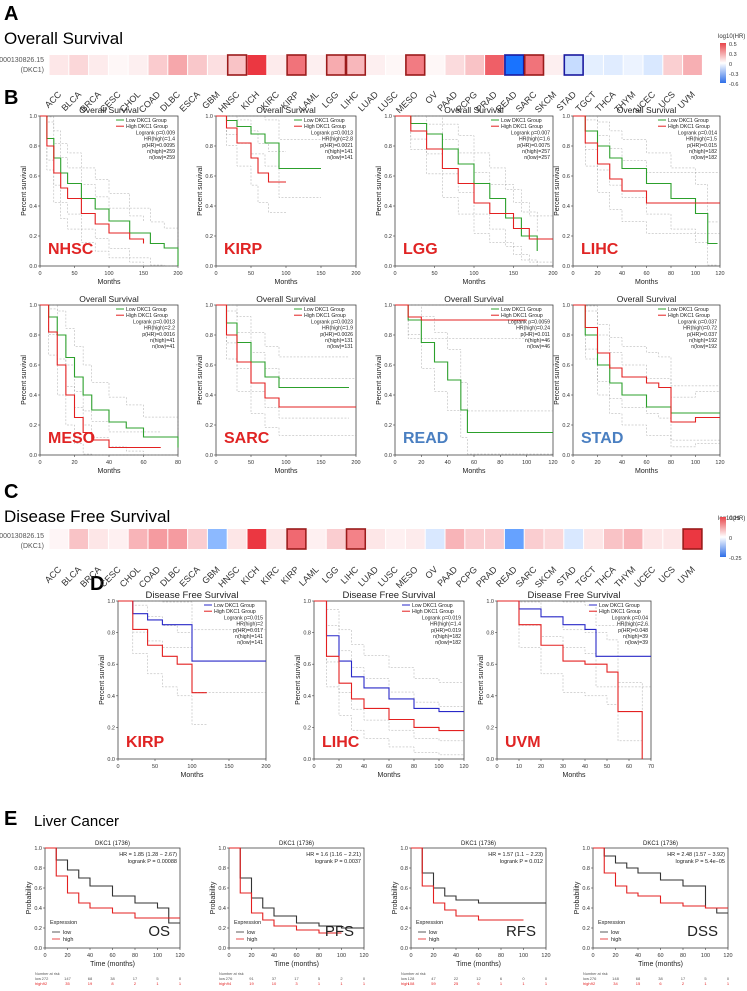 The height and width of the screenshot is (991, 747). What do you see at coordinates (76, 821) in the screenshot?
I see `panel-e-title: Liver Cancer` at bounding box center [76, 821].